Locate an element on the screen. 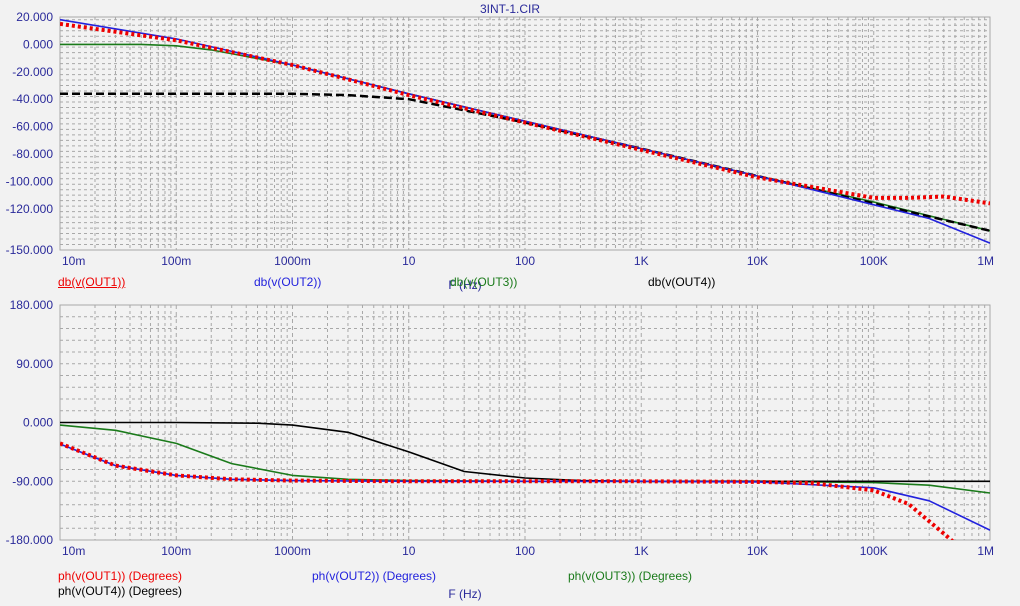 The image size is (1020, 606). series-line-out2 is located at coordinates (525, 487).